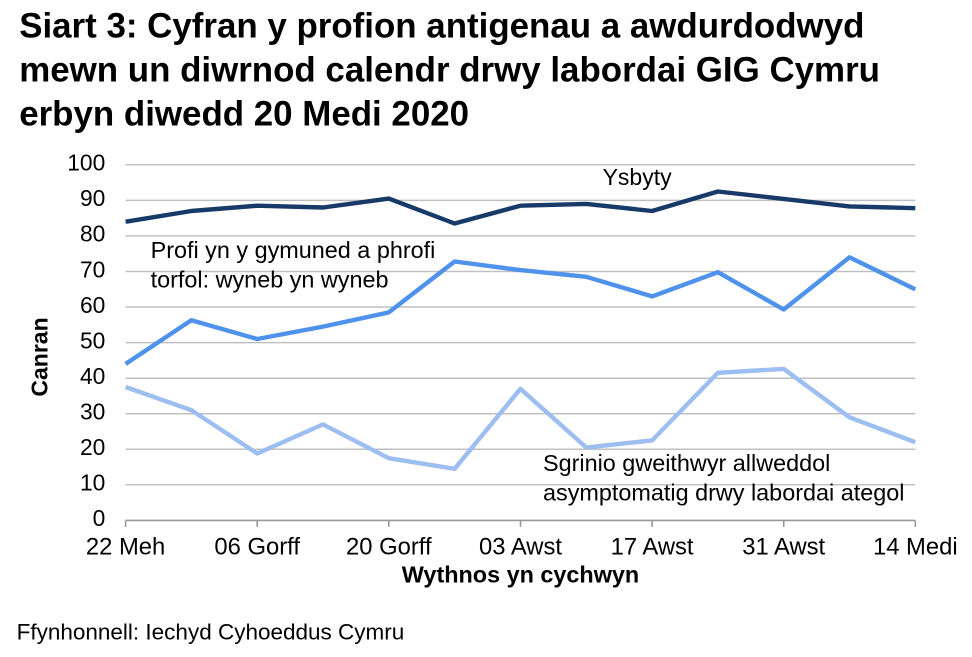 This screenshot has width=972, height=657. Describe the element at coordinates (293, 250) in the screenshot. I see `svg-text: Profi yn y gymuned a phrofi` at that location.